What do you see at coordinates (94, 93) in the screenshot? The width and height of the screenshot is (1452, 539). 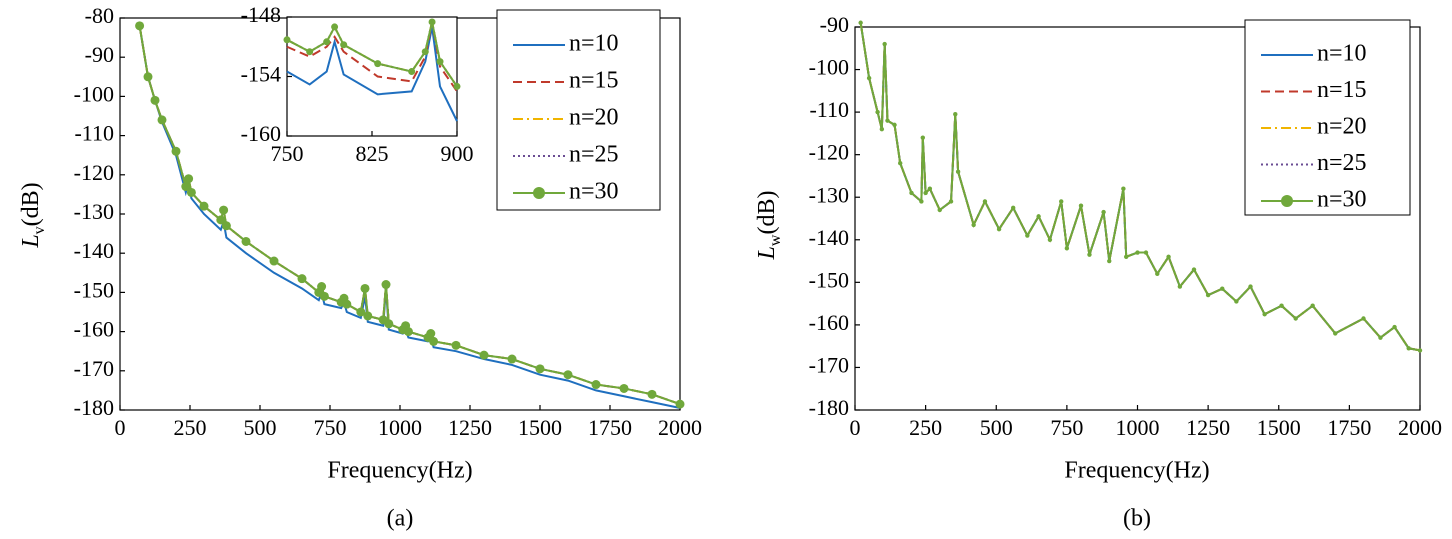 I see `y-tick-label: -100` at bounding box center [94, 93].